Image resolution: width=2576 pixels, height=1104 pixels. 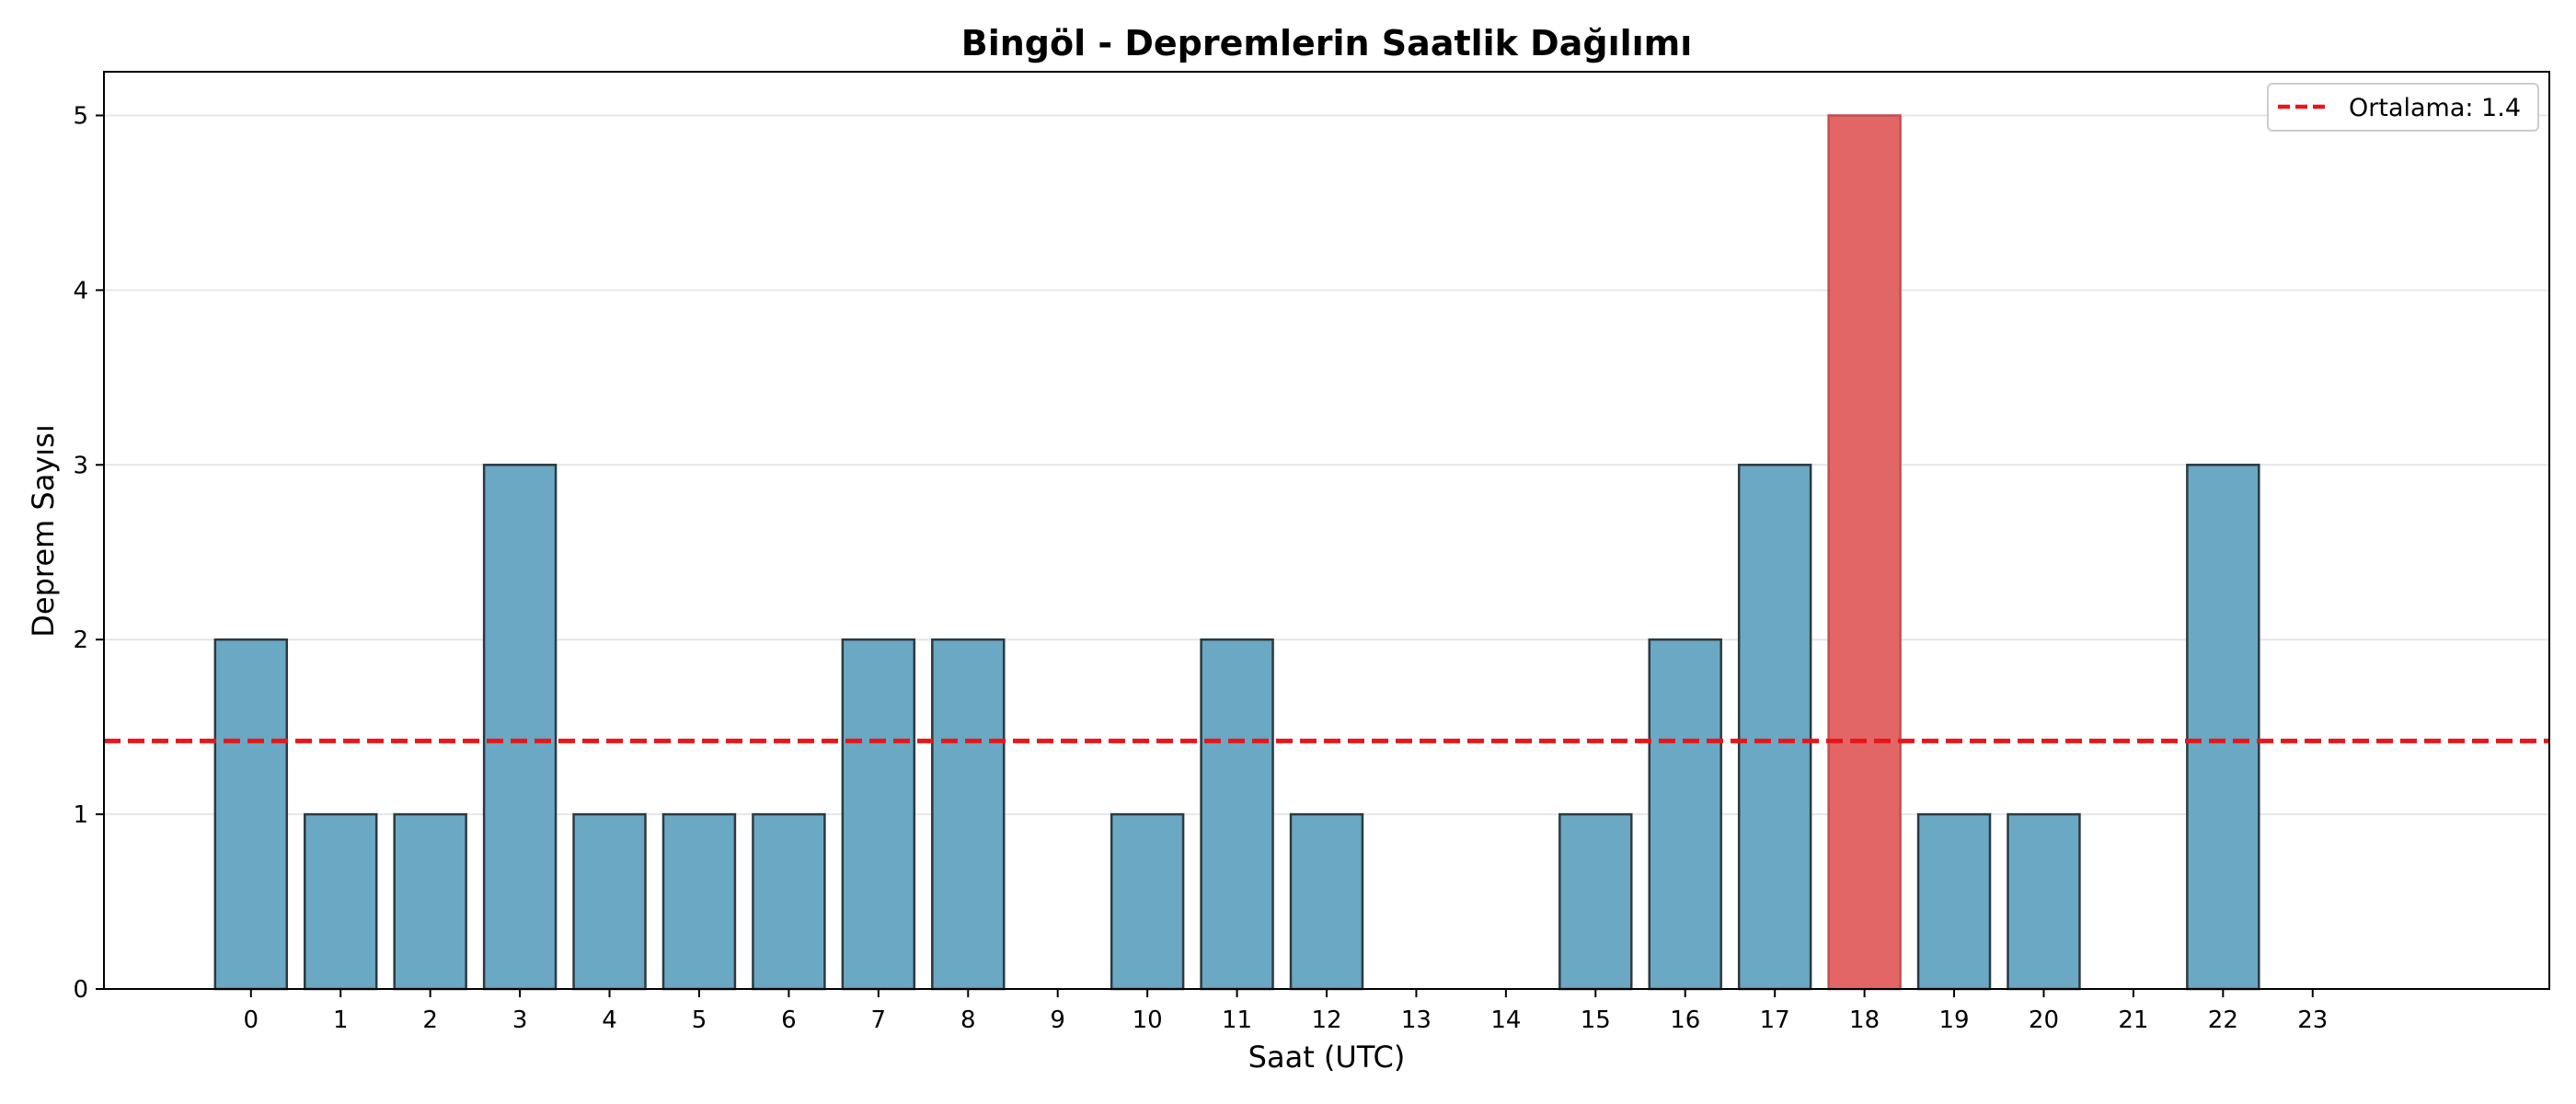 What do you see at coordinates (609, 1020) in the screenshot?
I see `x-tick-label: 4` at bounding box center [609, 1020].